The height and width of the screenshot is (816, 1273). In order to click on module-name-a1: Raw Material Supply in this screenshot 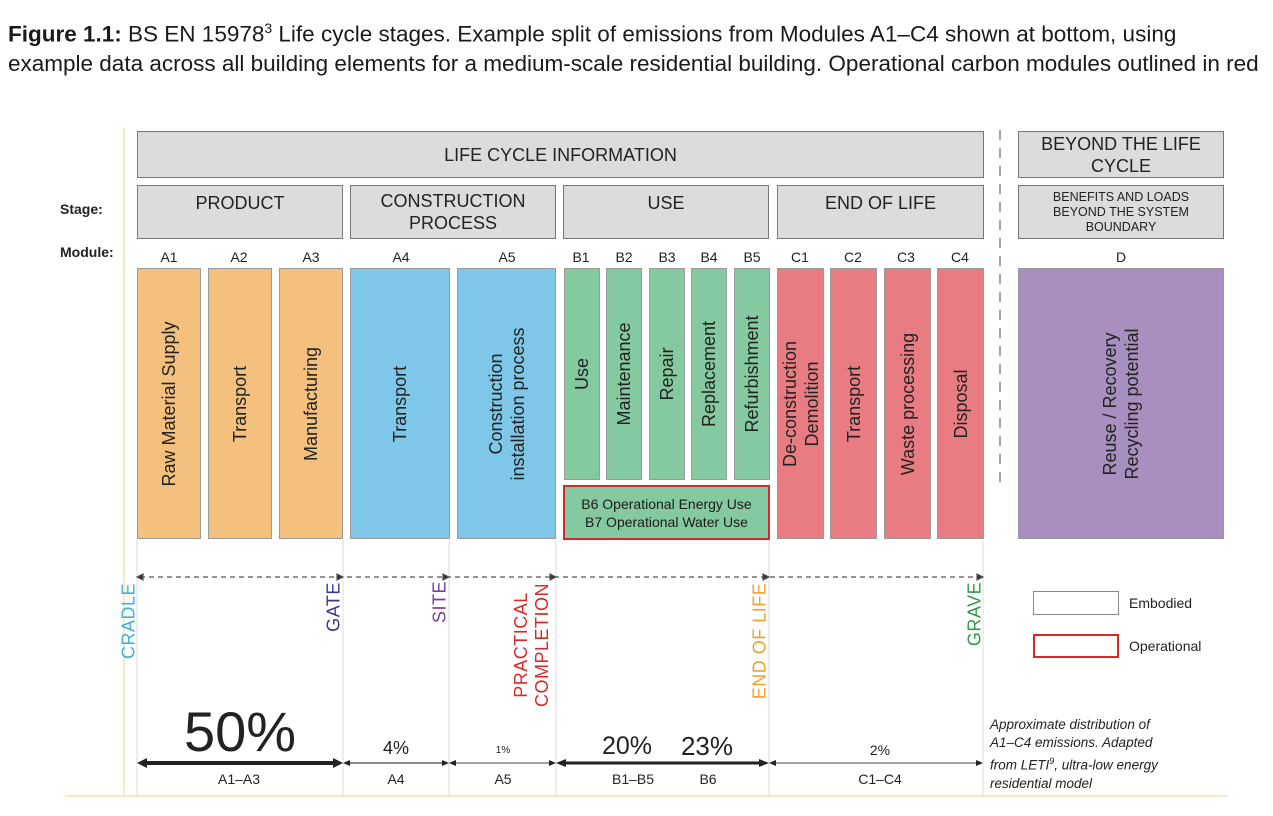, I will do `click(169, 403)`.